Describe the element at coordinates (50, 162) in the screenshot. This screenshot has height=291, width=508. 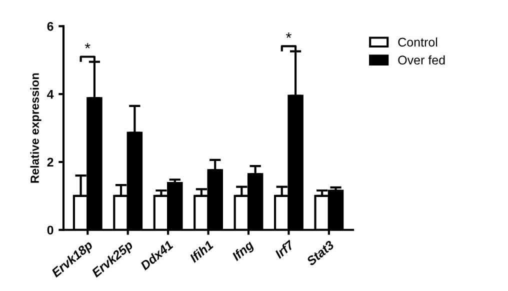
I see `y-tick-label: 2` at that location.